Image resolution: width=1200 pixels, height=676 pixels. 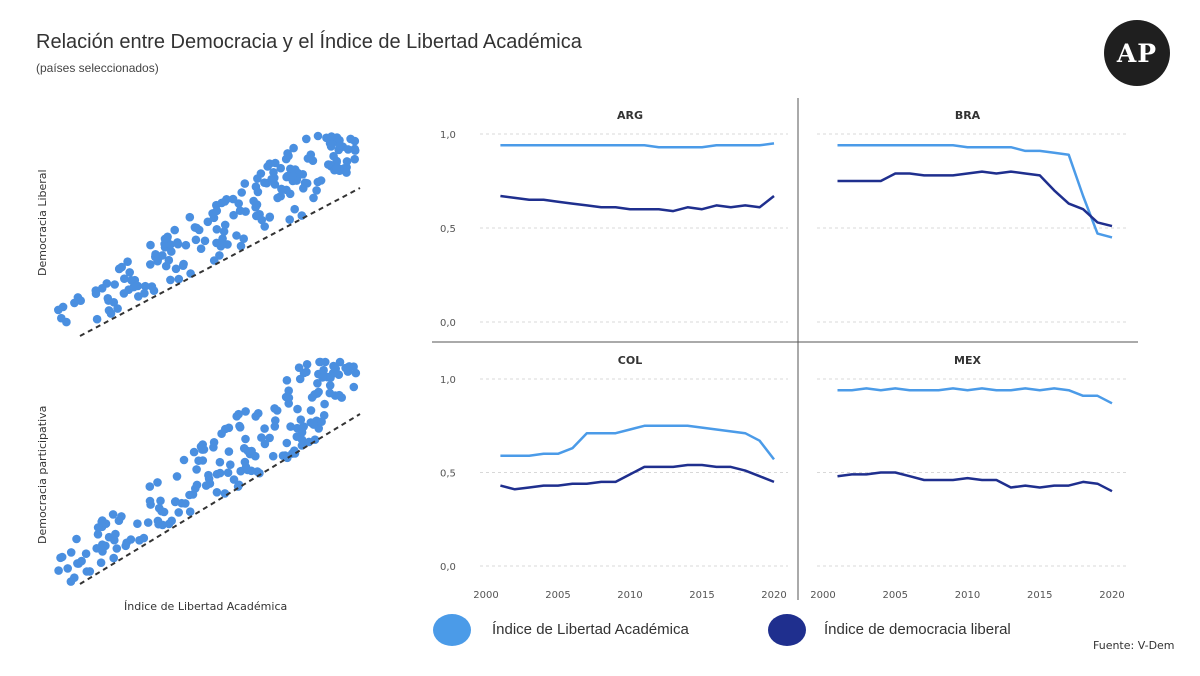 What do you see at coordinates (967, 595) in the screenshot?
I see `x-tick-label: 2010` at bounding box center [967, 595].